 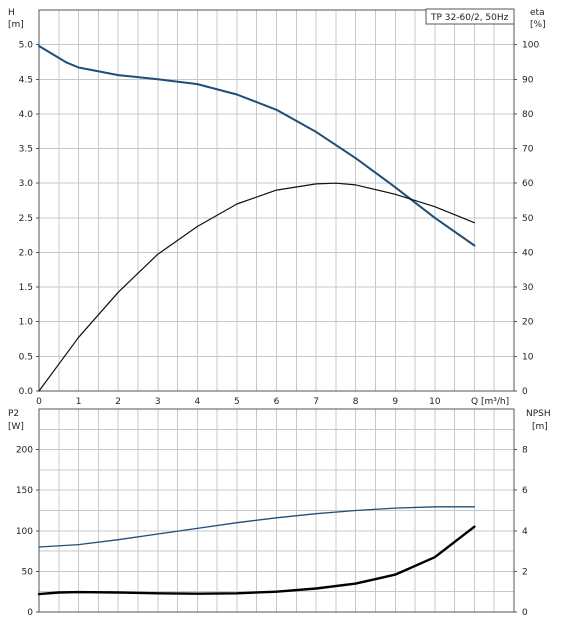 I want to click on right-tick-label: 20, so click(x=528, y=323).